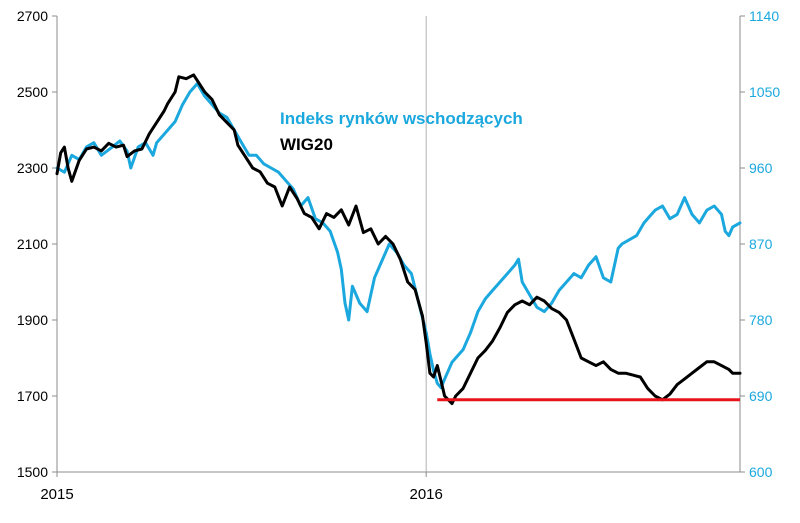 The image size is (800, 523). I want to click on right-tick-label: 960, so click(761, 168).